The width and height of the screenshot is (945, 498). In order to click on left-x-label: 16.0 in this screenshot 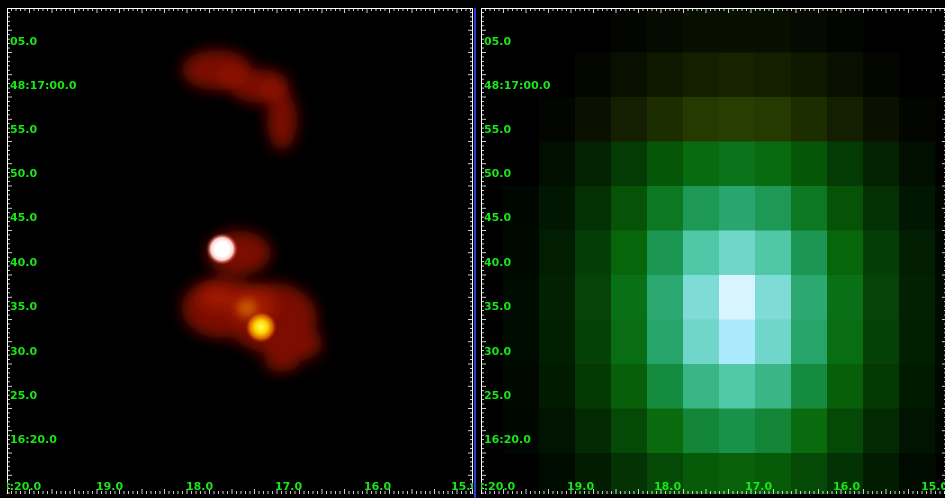, I will do `click(378, 486)`.